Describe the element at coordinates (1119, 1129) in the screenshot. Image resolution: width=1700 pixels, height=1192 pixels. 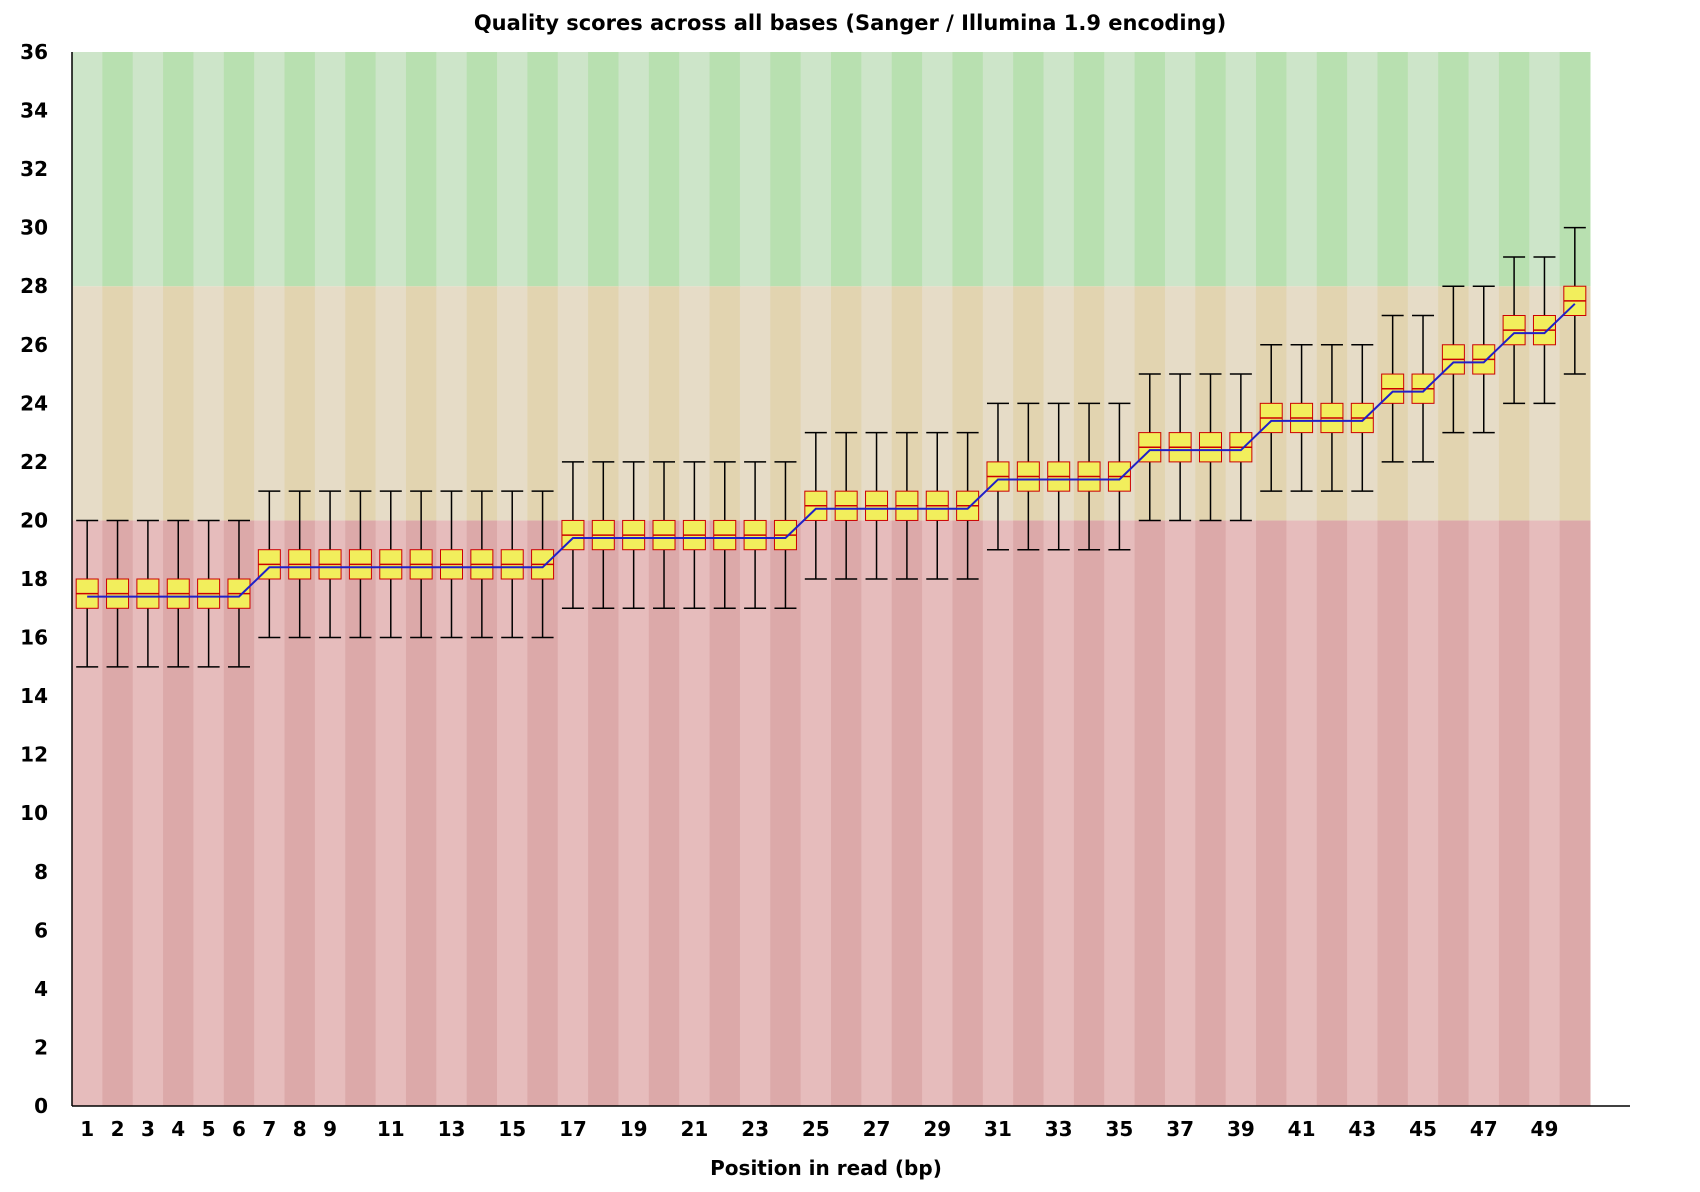
I see `x-tick-label: 35` at that location.